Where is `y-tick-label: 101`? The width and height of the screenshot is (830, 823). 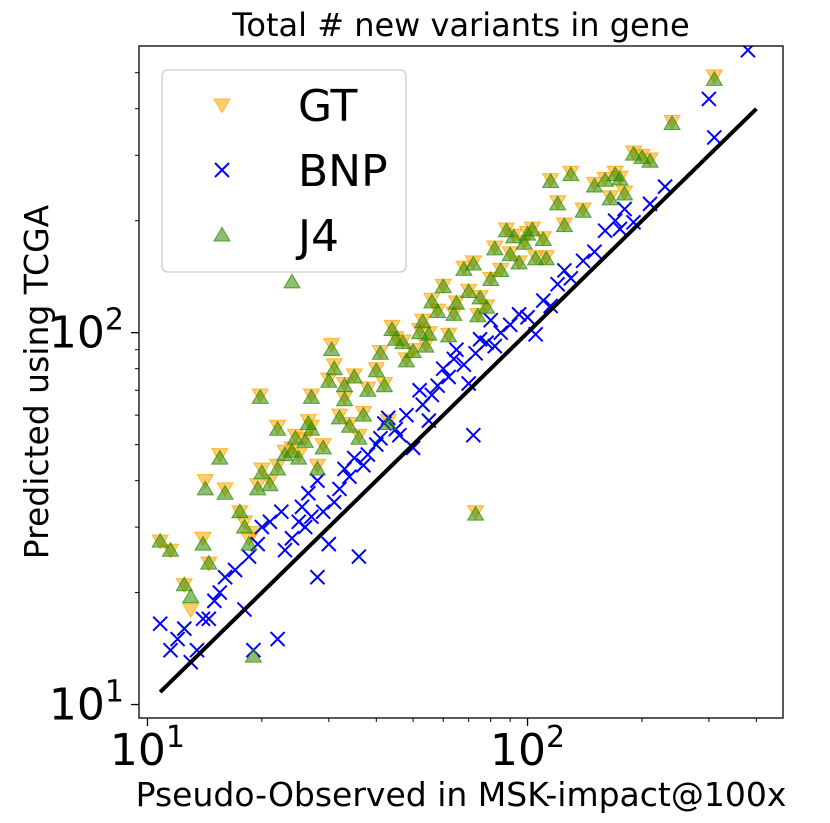
y-tick-label: 101 is located at coordinates (86, 703).